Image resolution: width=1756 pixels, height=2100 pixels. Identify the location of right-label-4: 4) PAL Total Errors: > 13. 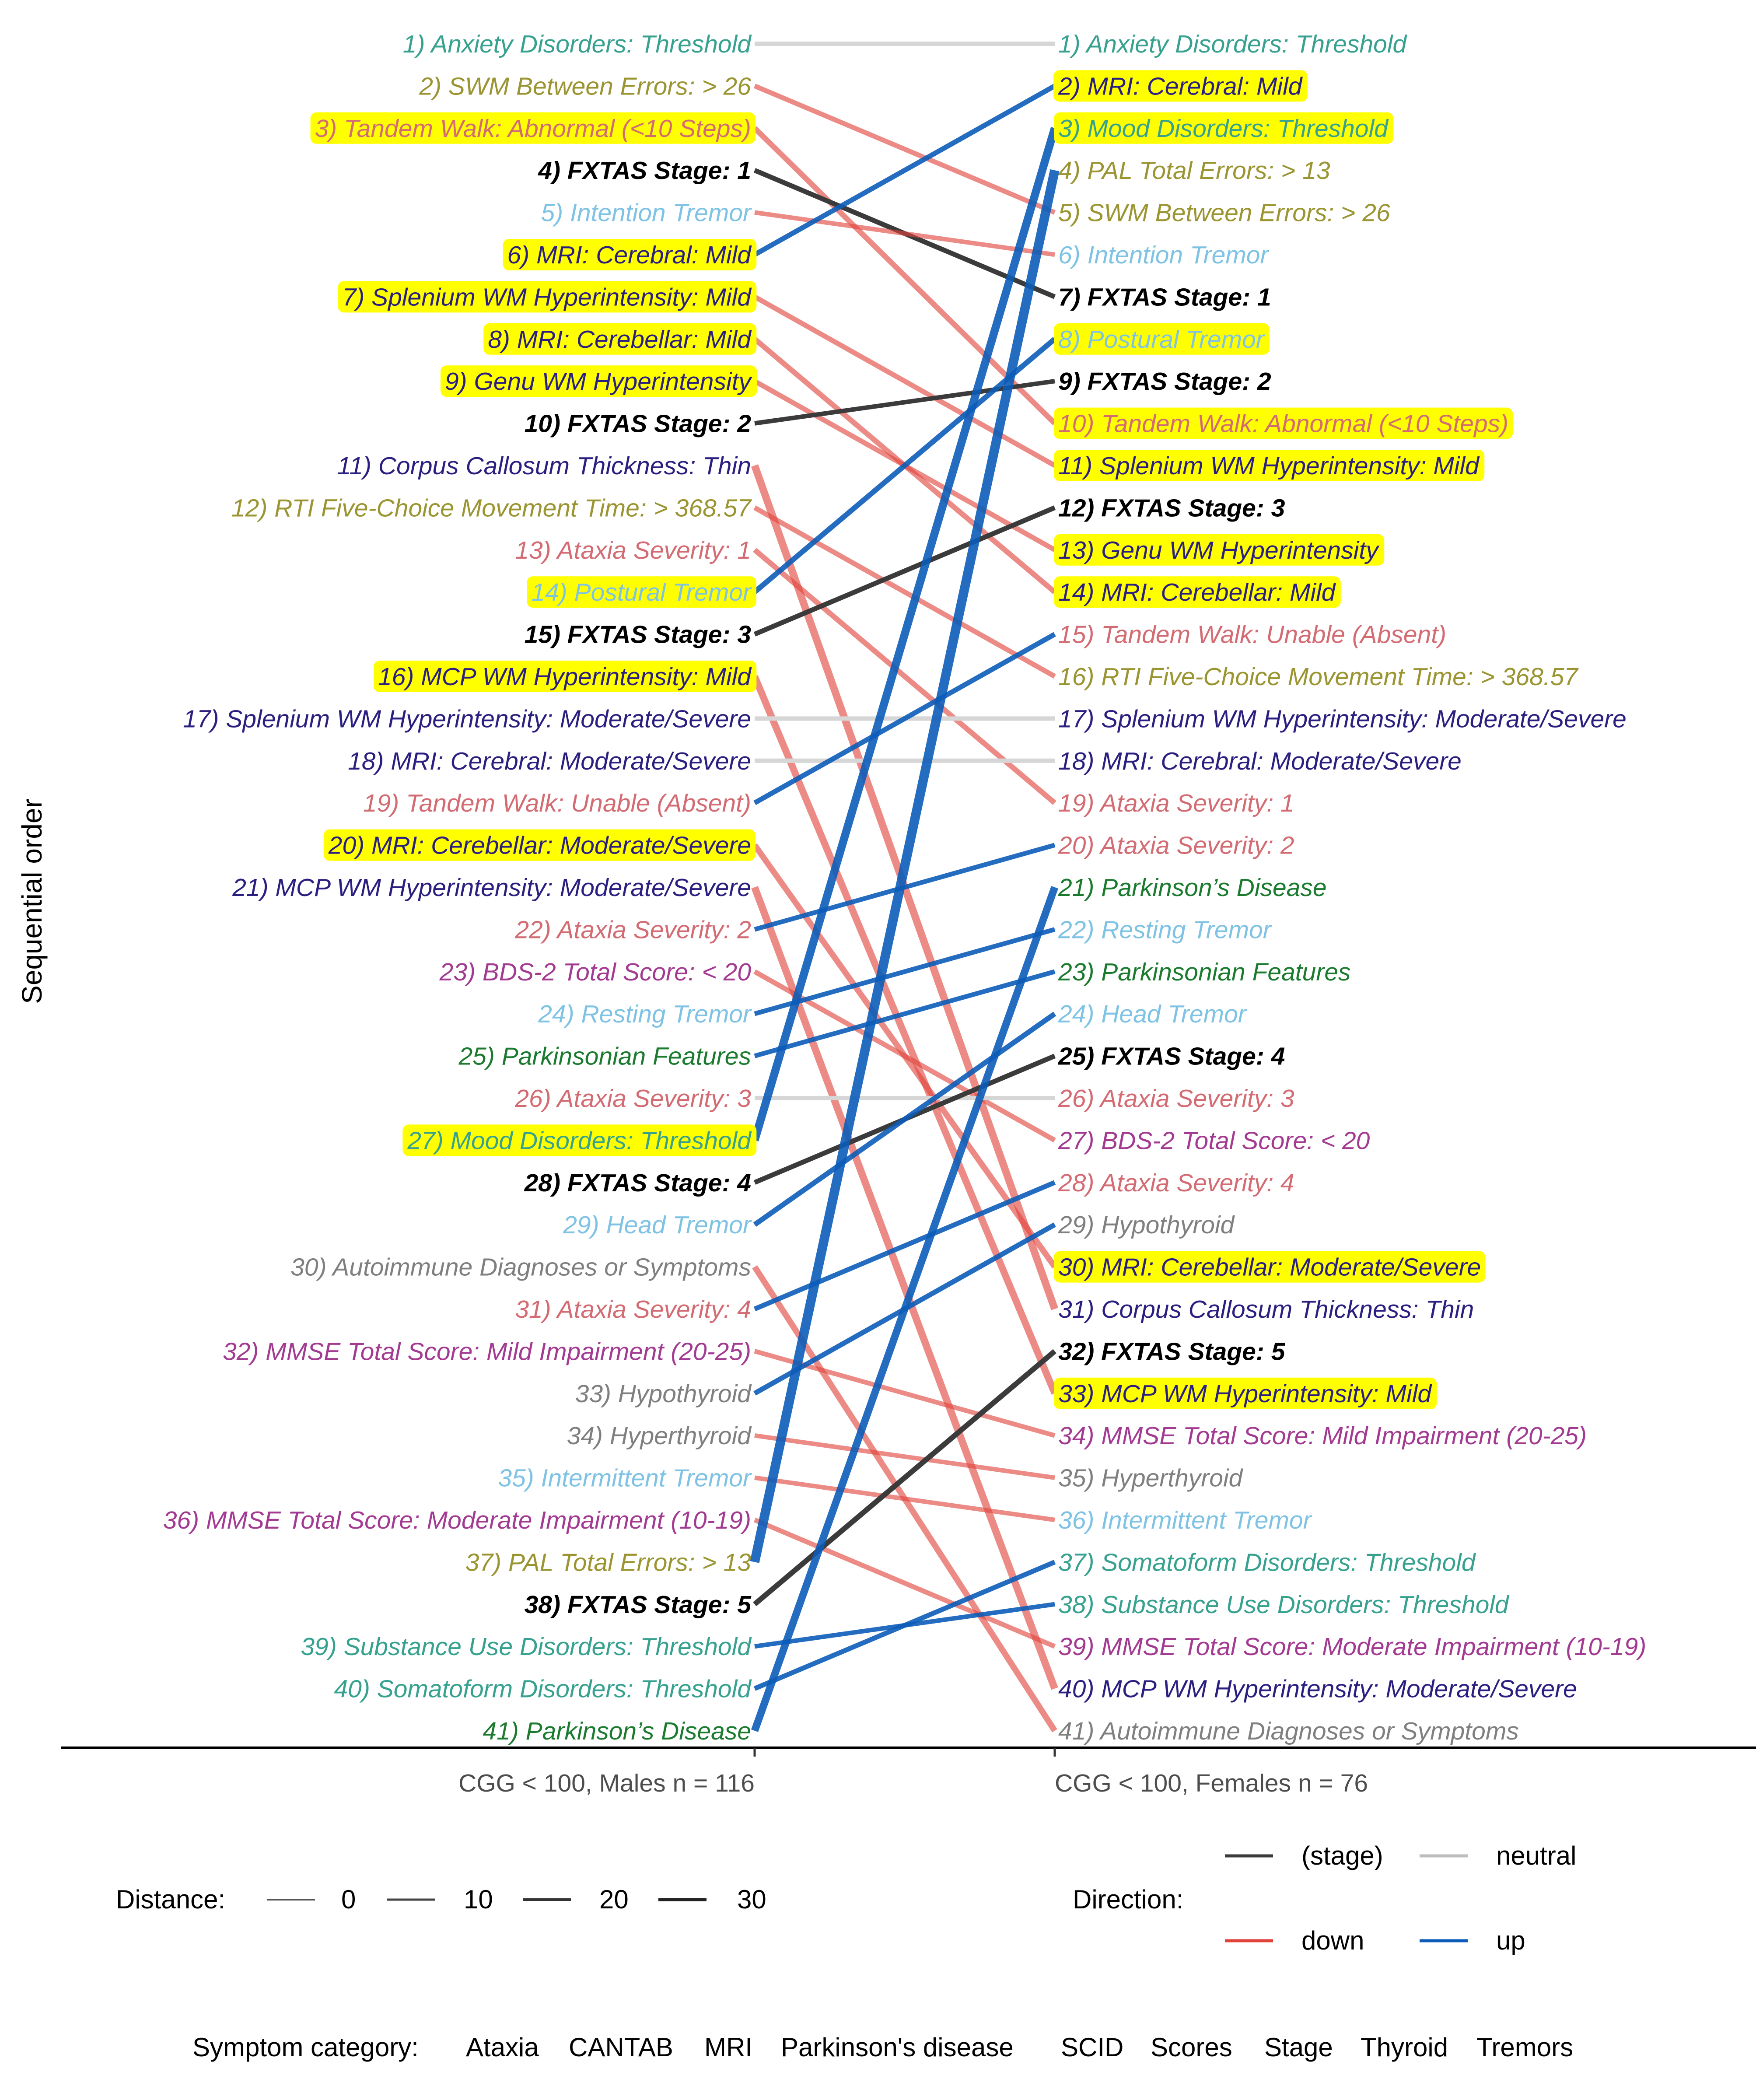
(1194, 171).